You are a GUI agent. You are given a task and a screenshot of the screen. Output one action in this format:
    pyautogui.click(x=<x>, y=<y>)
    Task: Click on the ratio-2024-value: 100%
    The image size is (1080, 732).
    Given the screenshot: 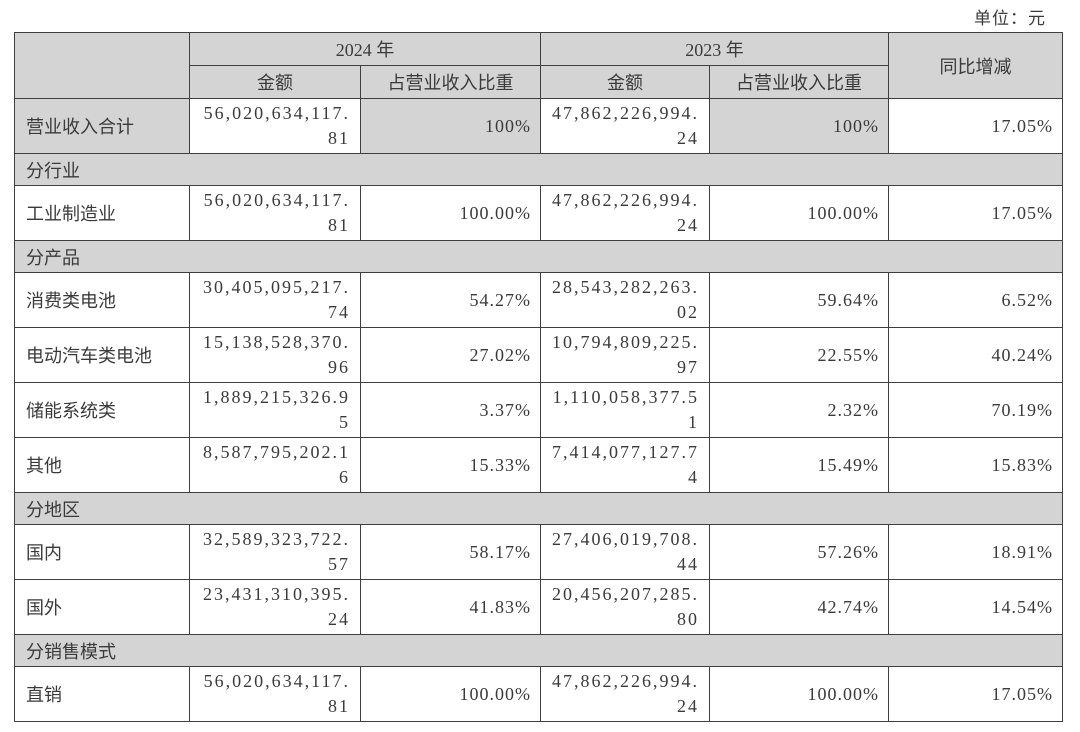 What is the action you would take?
    pyautogui.click(x=450, y=126)
    